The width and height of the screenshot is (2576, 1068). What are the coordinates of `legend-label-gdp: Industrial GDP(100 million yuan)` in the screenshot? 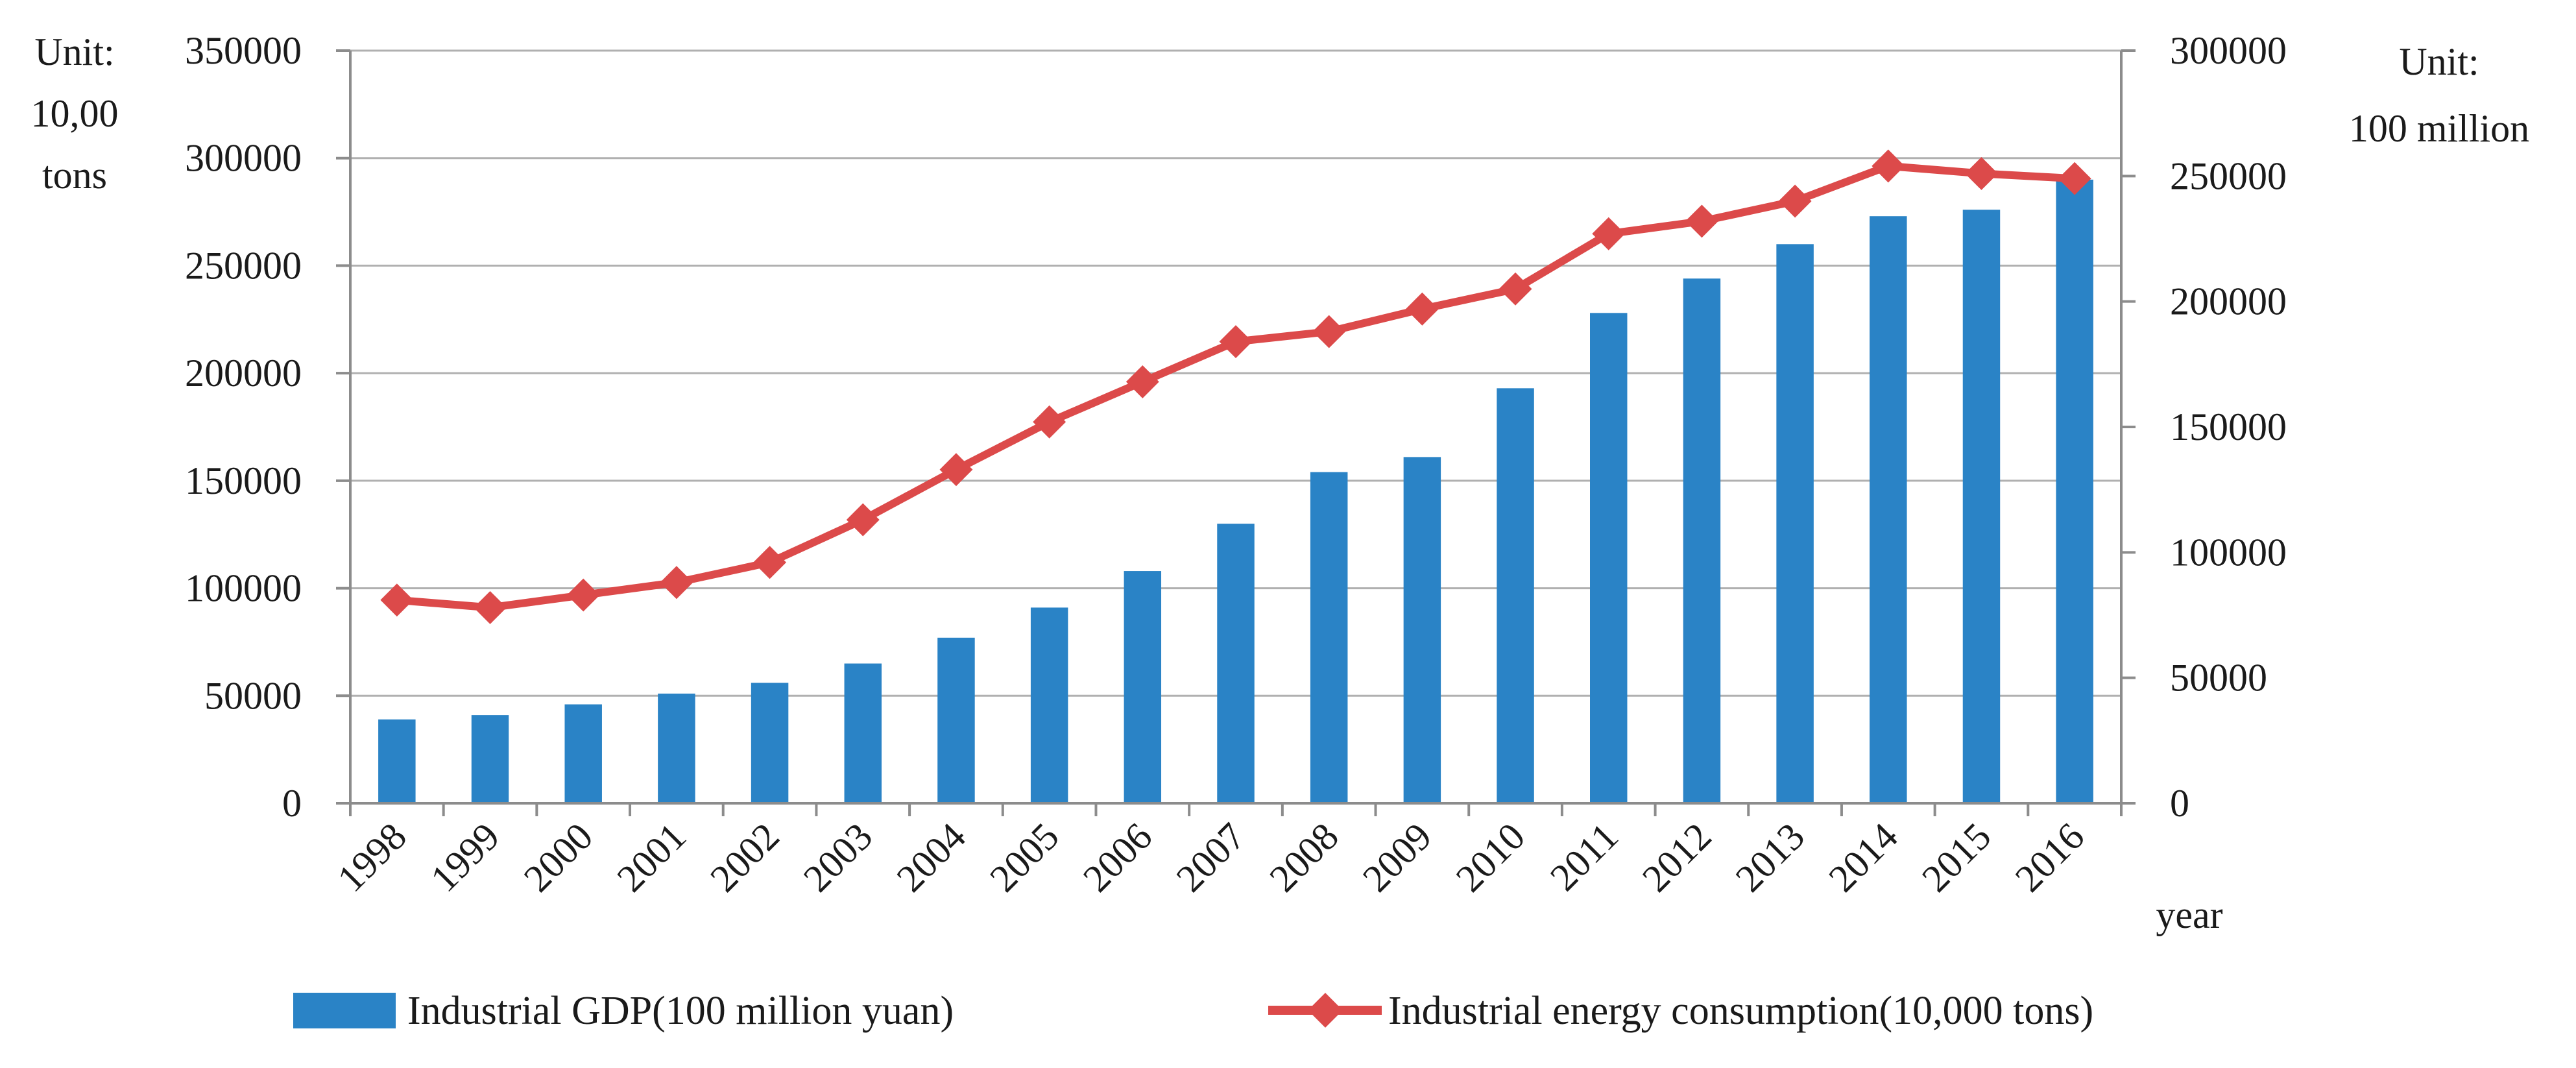 It's located at (680, 1011).